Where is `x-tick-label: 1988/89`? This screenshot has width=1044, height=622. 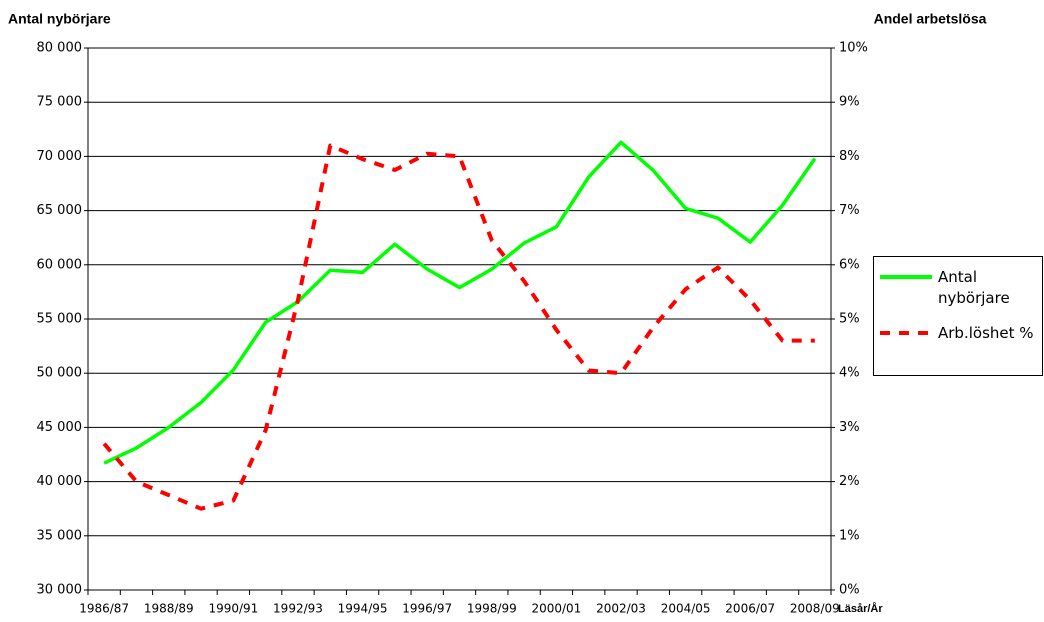
x-tick-label: 1988/89 is located at coordinates (169, 609).